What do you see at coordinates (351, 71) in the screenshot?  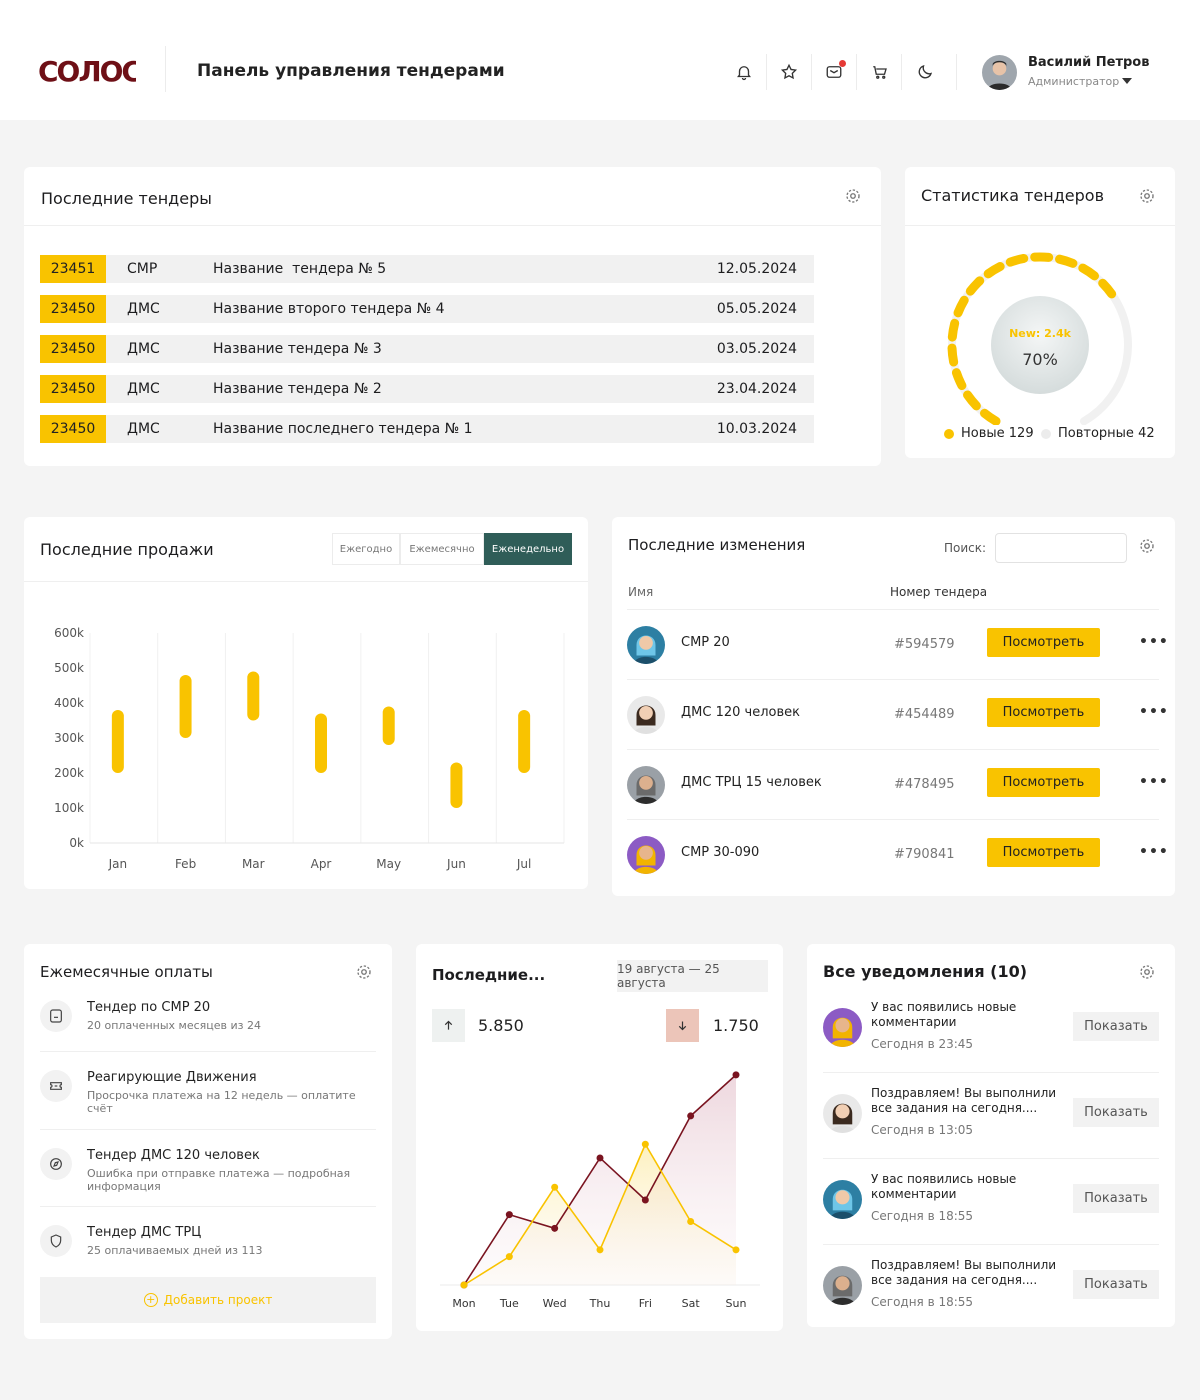 I see `page-title: Панель управления тендерами` at bounding box center [351, 71].